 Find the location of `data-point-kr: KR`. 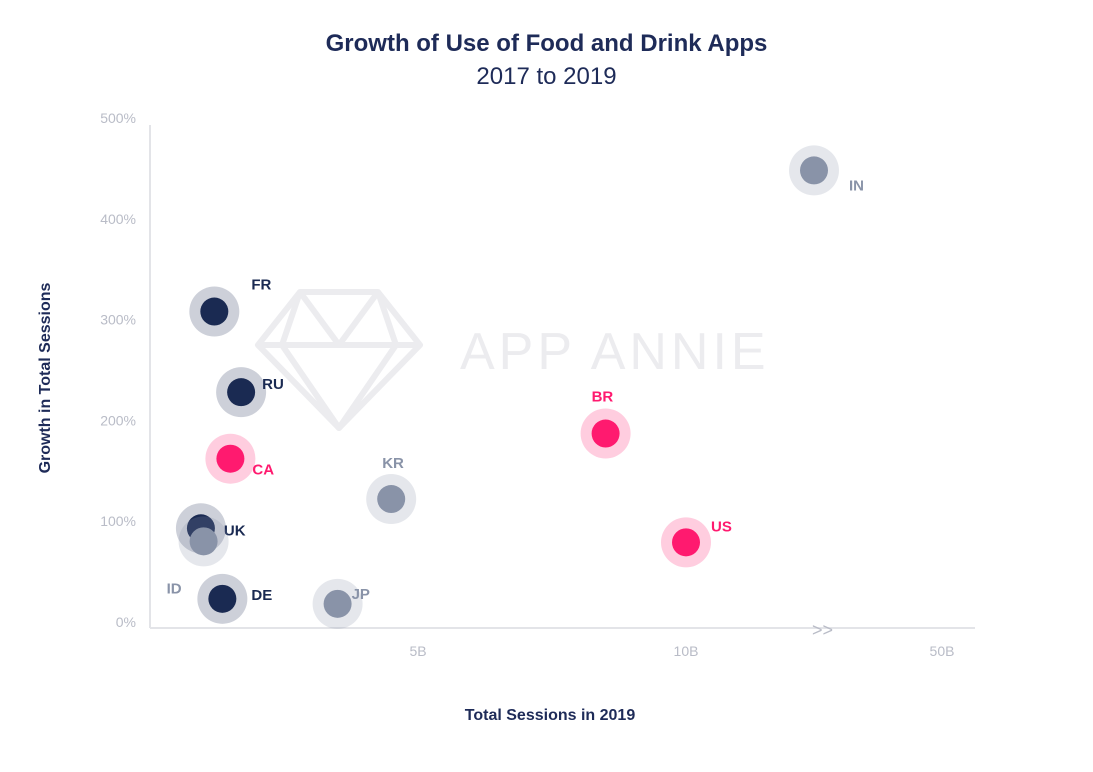

data-point-kr: KR is located at coordinates (391, 490).